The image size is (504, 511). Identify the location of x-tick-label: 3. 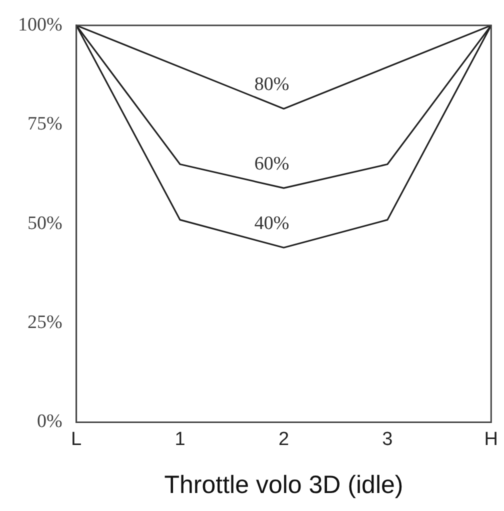
(387, 439).